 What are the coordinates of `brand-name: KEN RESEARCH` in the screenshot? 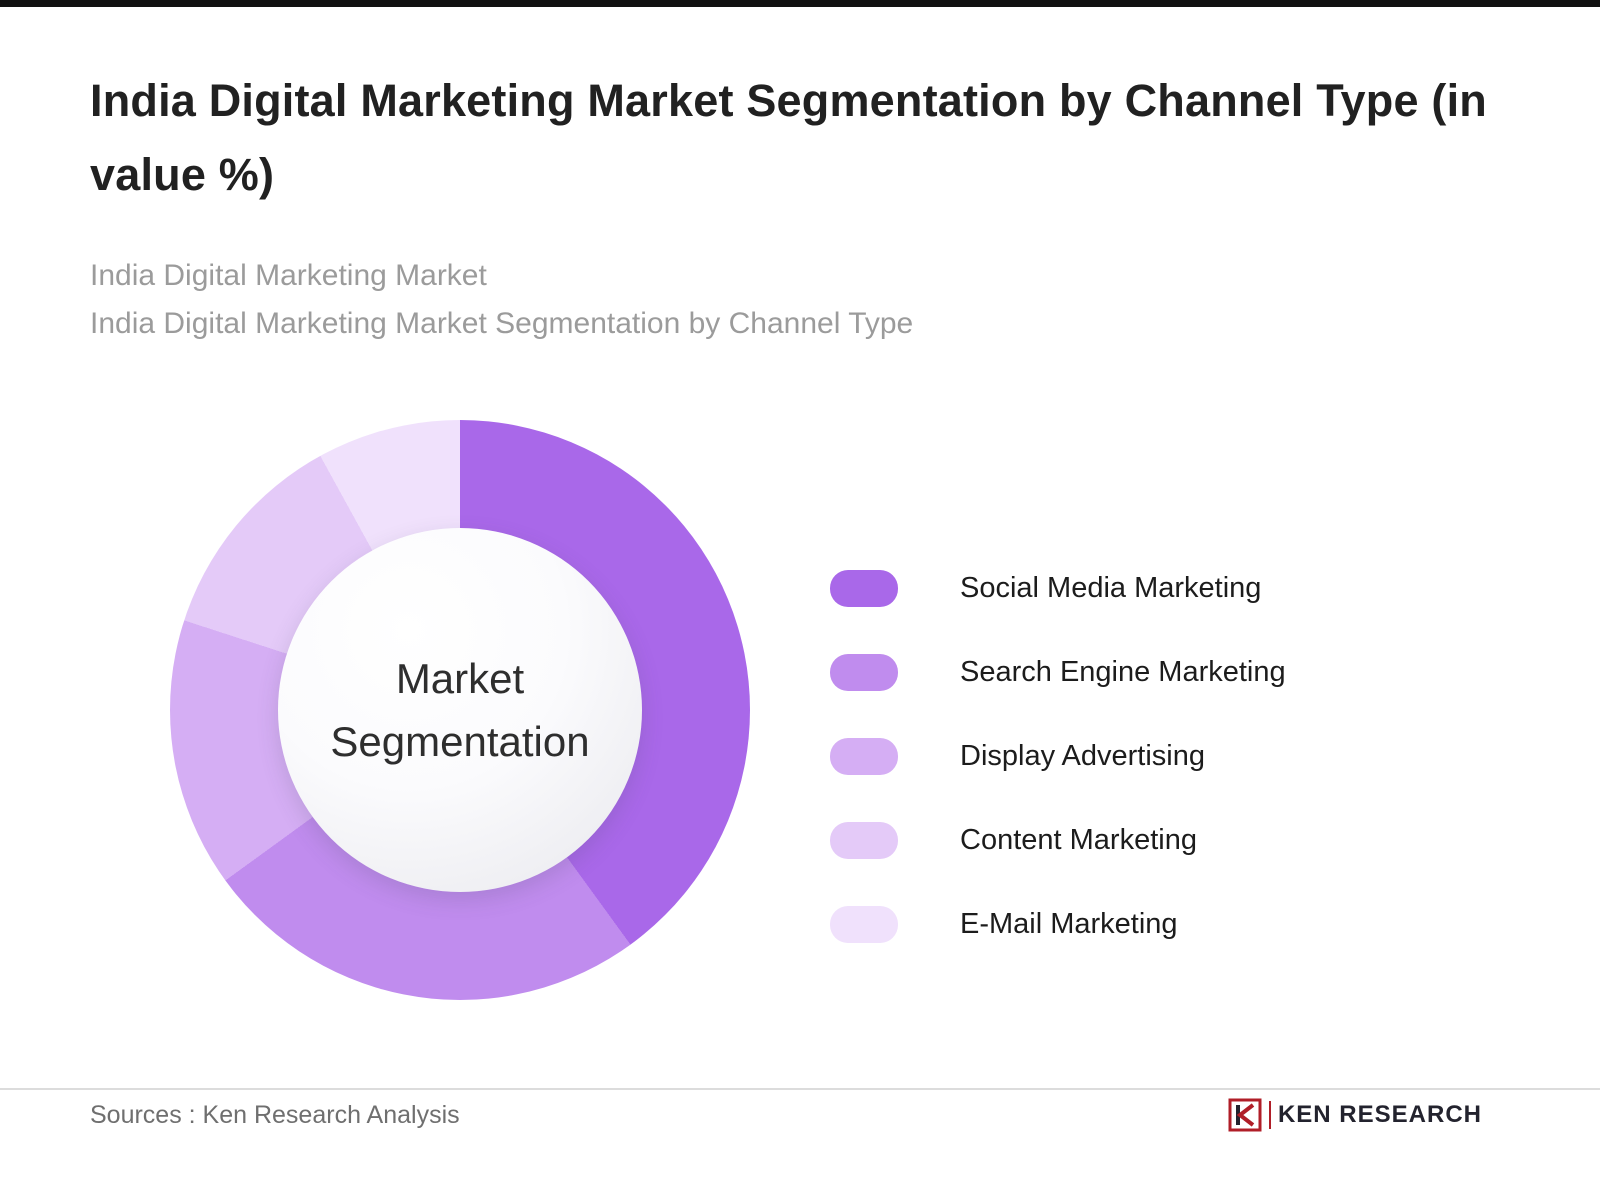 It's located at (1379, 1114).